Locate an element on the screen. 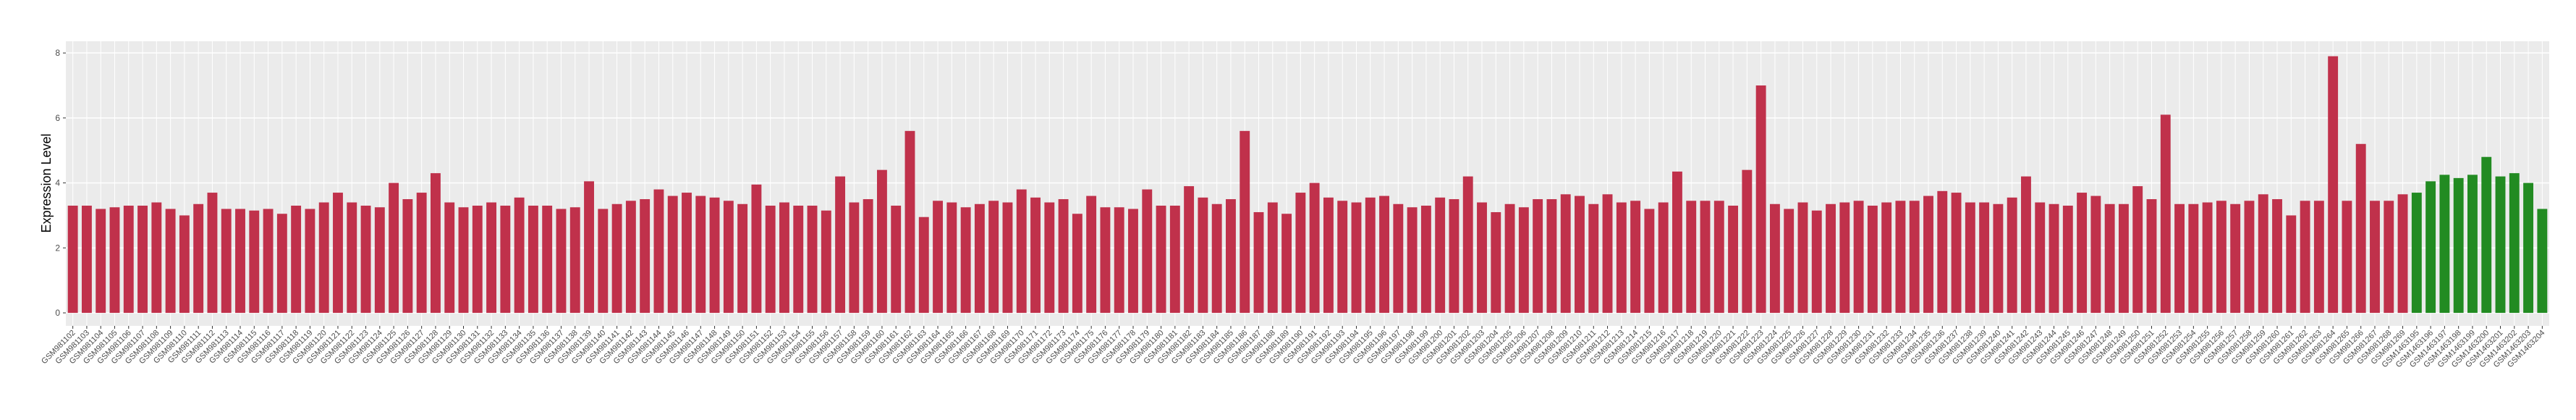 This screenshot has height=420, width=2576. y-tick-label: 2 is located at coordinates (57, 248).